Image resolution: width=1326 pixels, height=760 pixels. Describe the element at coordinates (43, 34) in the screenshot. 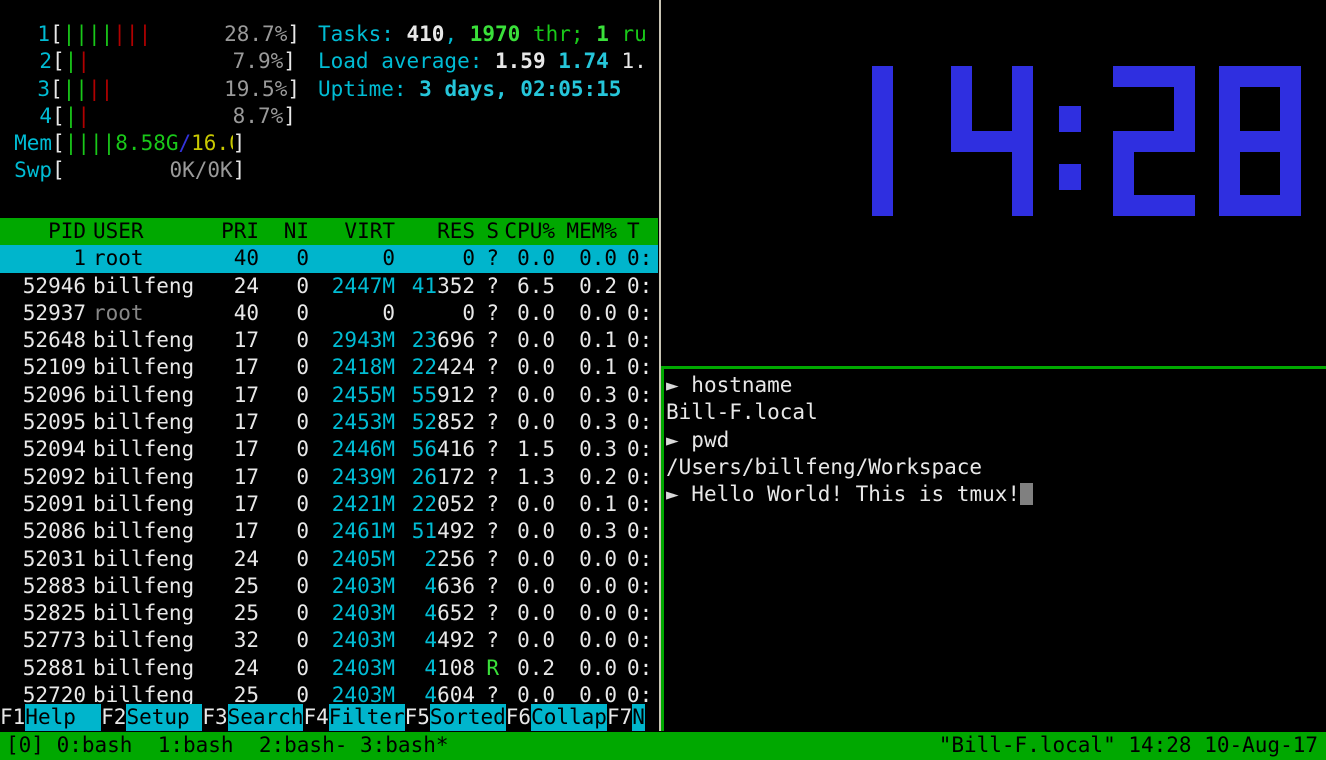

I see `cpu-meter-label: 1` at that location.